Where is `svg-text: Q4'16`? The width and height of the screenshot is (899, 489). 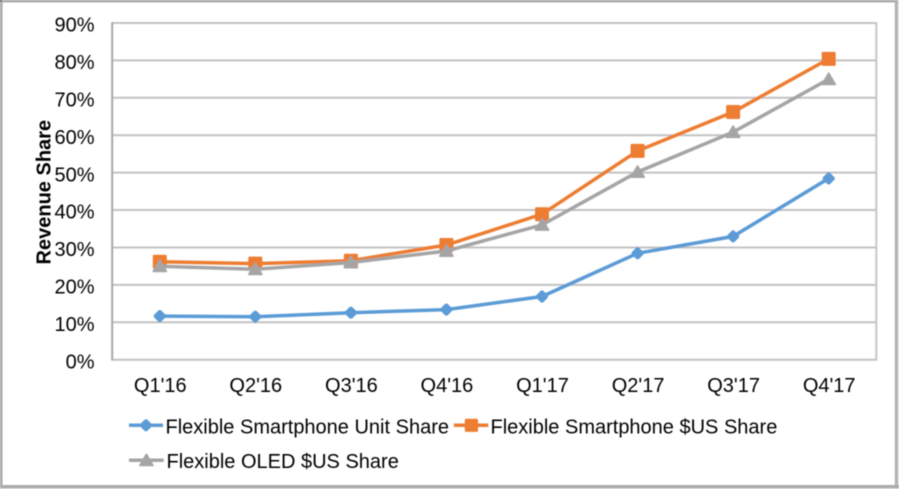
svg-text: Q4'16 is located at coordinates (447, 386).